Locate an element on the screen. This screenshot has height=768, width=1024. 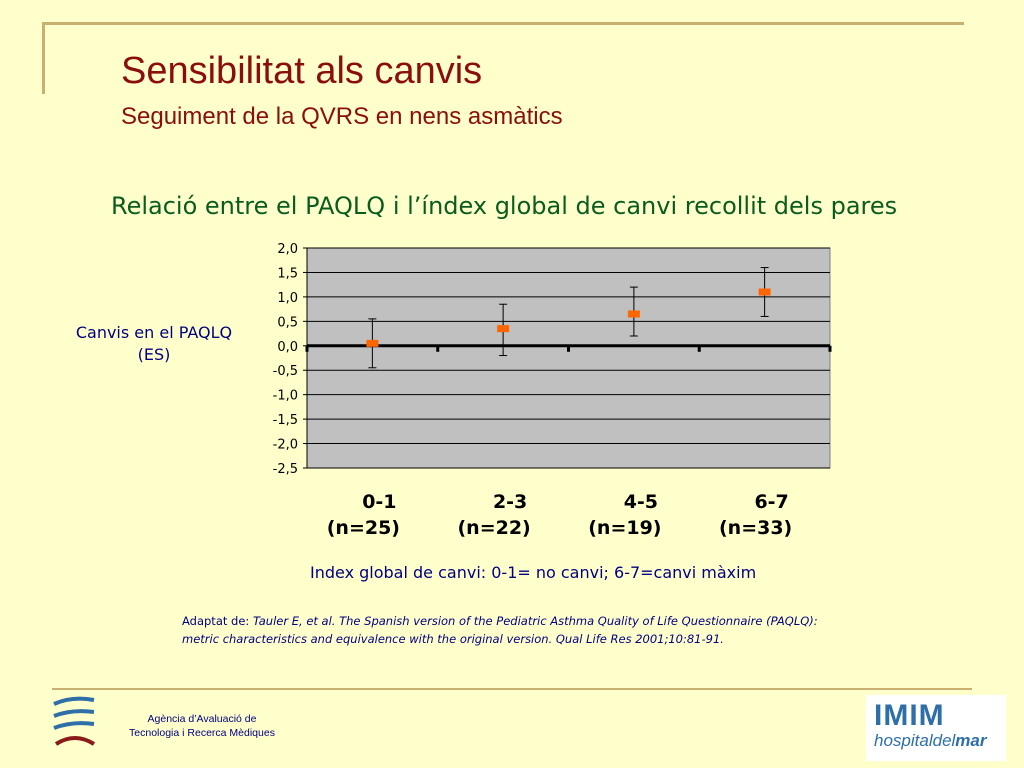
agency-logo-icon is located at coordinates (74, 721).